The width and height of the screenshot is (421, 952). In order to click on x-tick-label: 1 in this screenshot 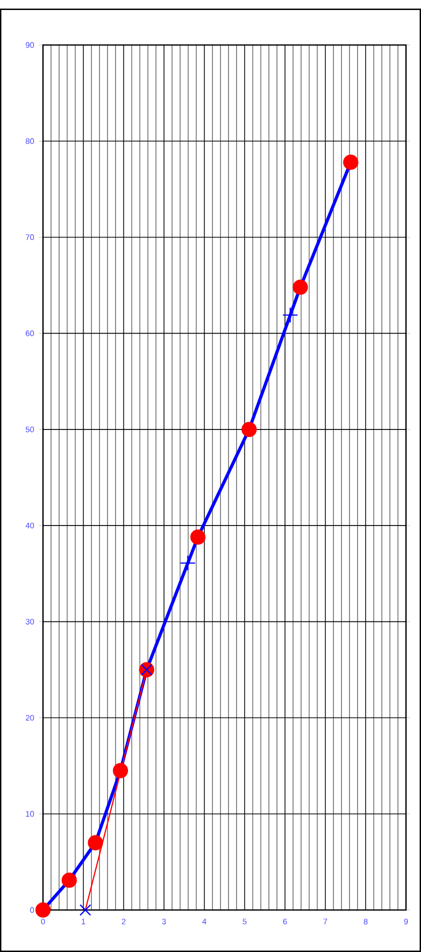, I will do `click(84, 921)`.